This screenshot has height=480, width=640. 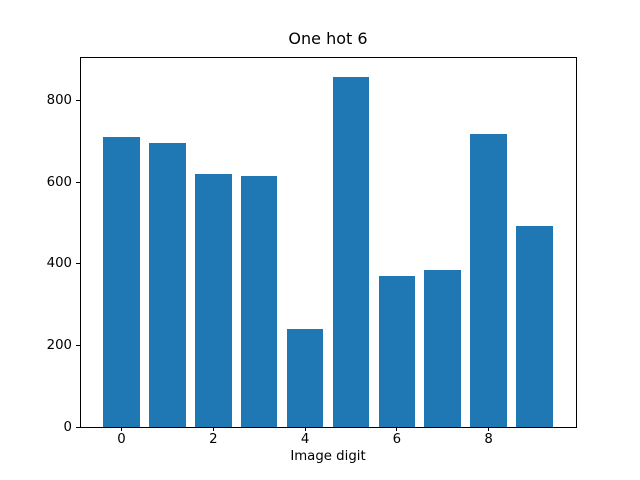 I want to click on y-tick-label-400: 400, so click(x=59, y=264).